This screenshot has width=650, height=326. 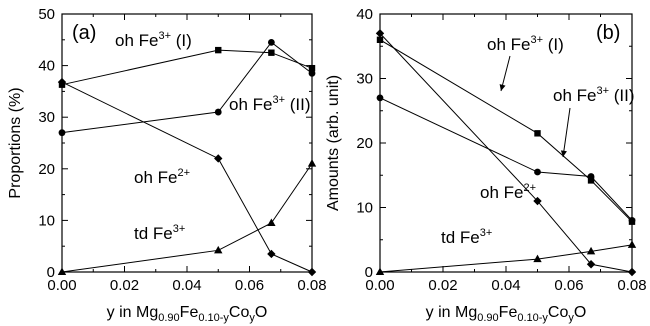 I want to click on y-tick-label: 20, so click(x=364, y=143).